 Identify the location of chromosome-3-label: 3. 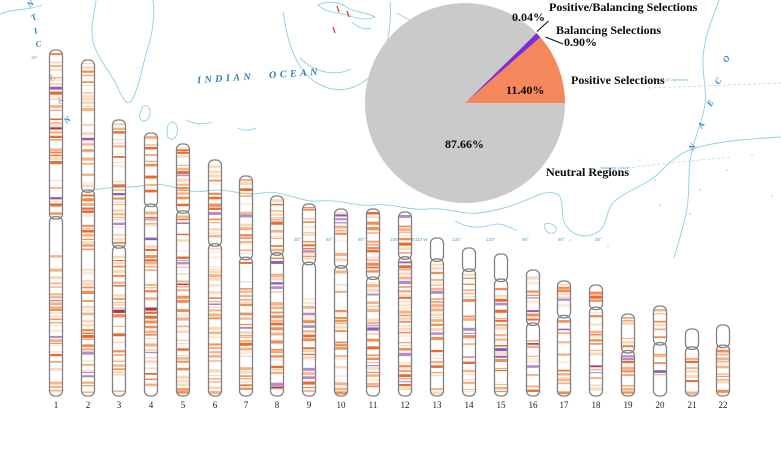
(119, 405).